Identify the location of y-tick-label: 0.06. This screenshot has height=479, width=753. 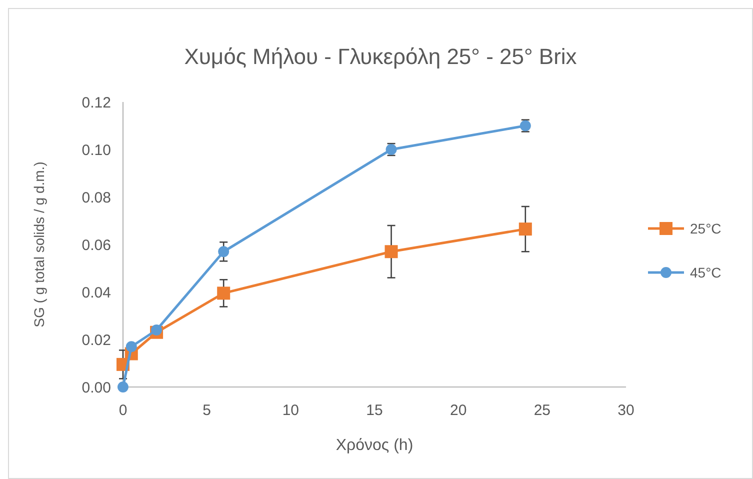
(96, 245).